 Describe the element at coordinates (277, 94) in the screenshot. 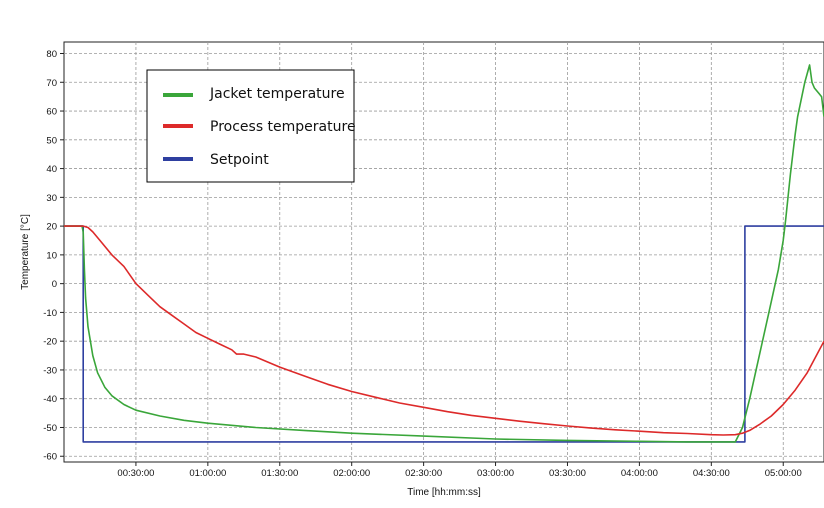

I see `legend-label-jacket: Jacket temperature` at that location.